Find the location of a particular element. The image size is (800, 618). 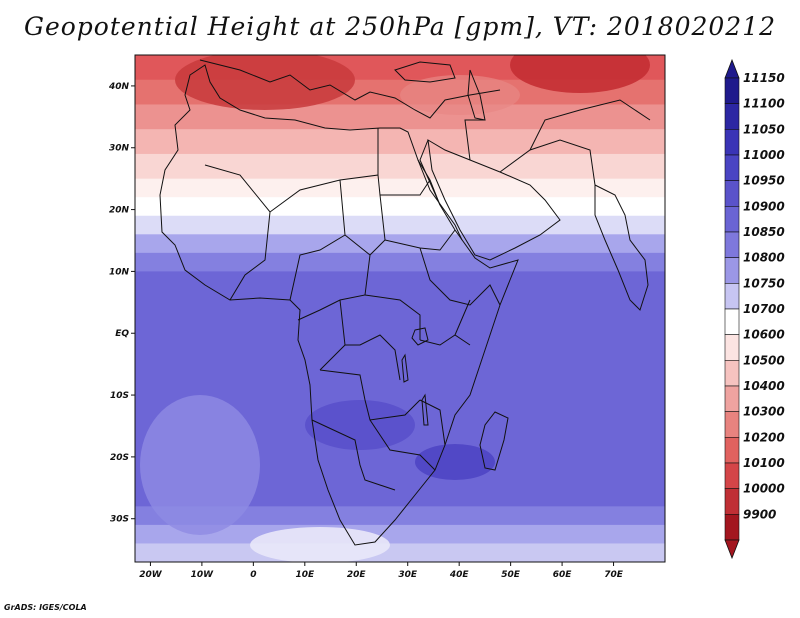

lat-tick-label: 10S is located at coordinates (119, 396).